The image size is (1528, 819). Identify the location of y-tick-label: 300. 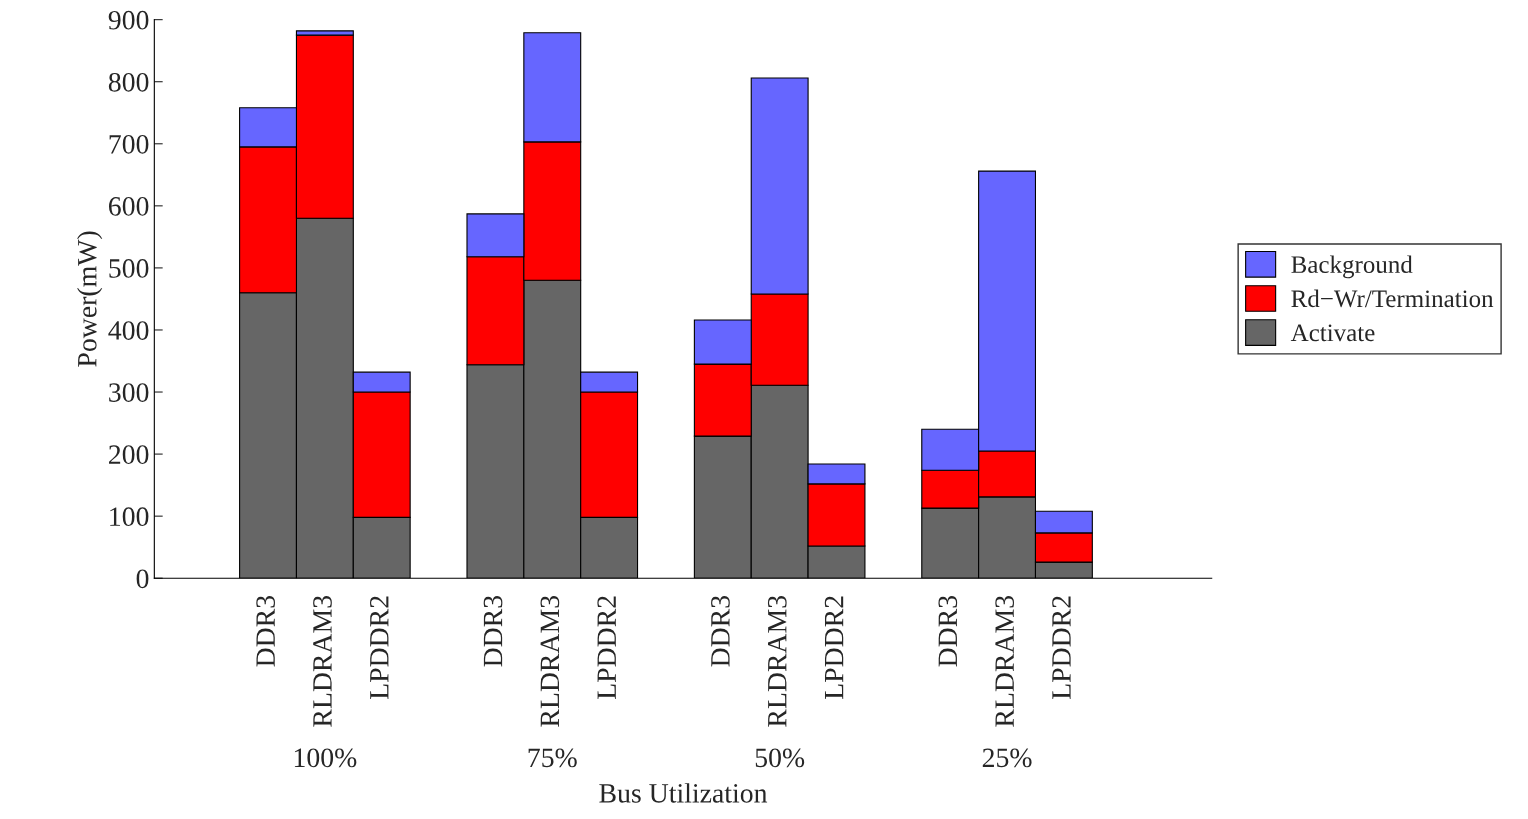
(129, 392).